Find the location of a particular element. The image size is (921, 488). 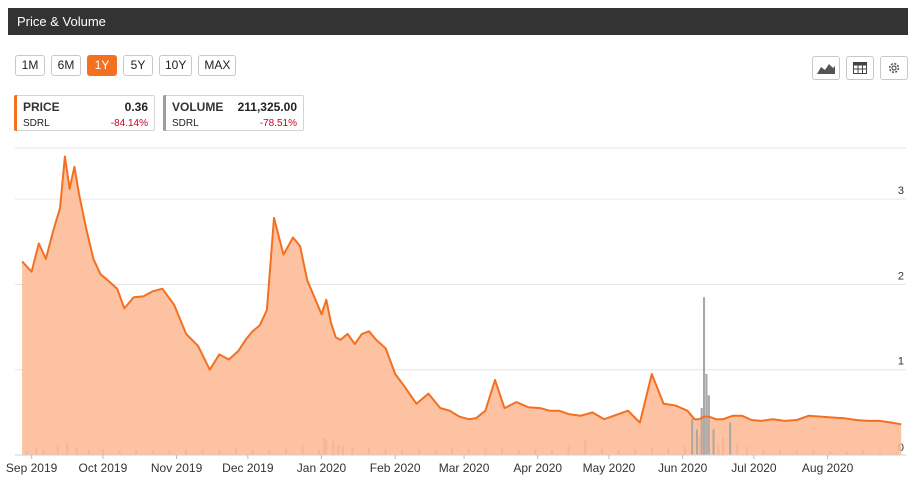

table-view-button is located at coordinates (860, 68).